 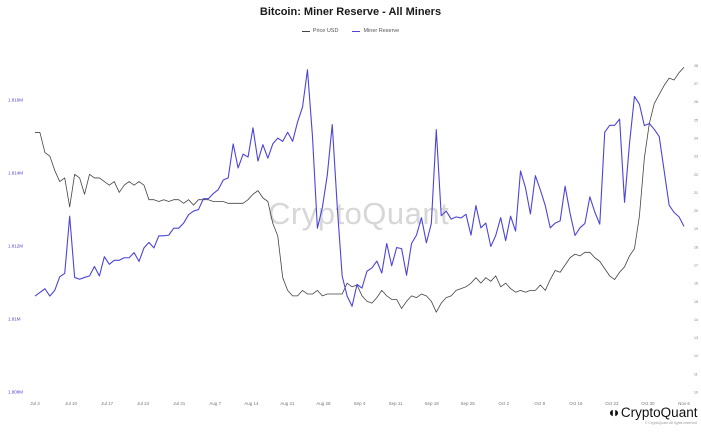 I want to click on y-right-tick-label: 24, so click(x=696, y=139).